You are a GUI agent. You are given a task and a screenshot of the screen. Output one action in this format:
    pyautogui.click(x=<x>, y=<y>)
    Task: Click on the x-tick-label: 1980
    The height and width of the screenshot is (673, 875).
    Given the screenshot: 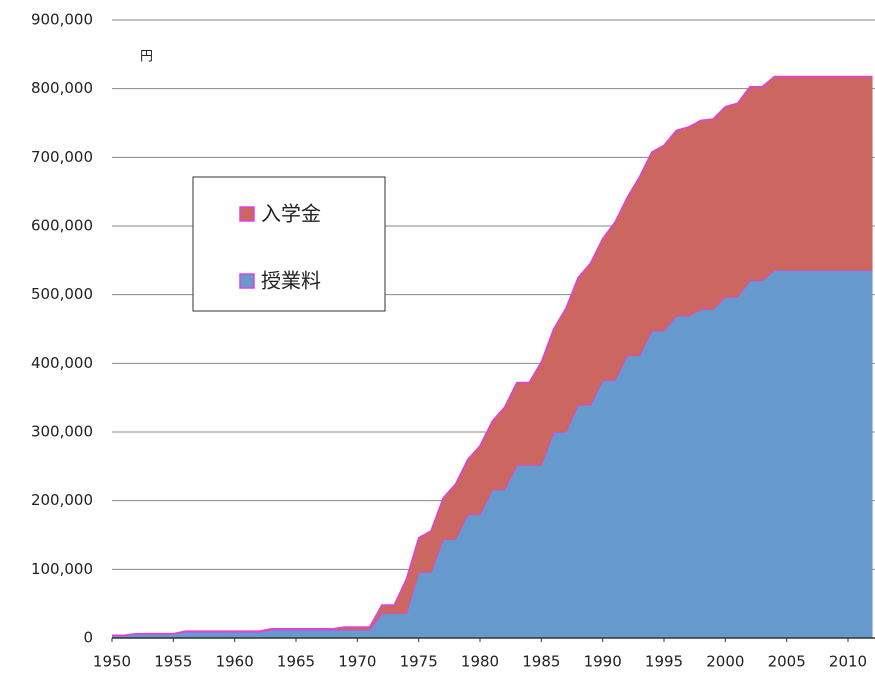 What is the action you would take?
    pyautogui.click(x=480, y=662)
    